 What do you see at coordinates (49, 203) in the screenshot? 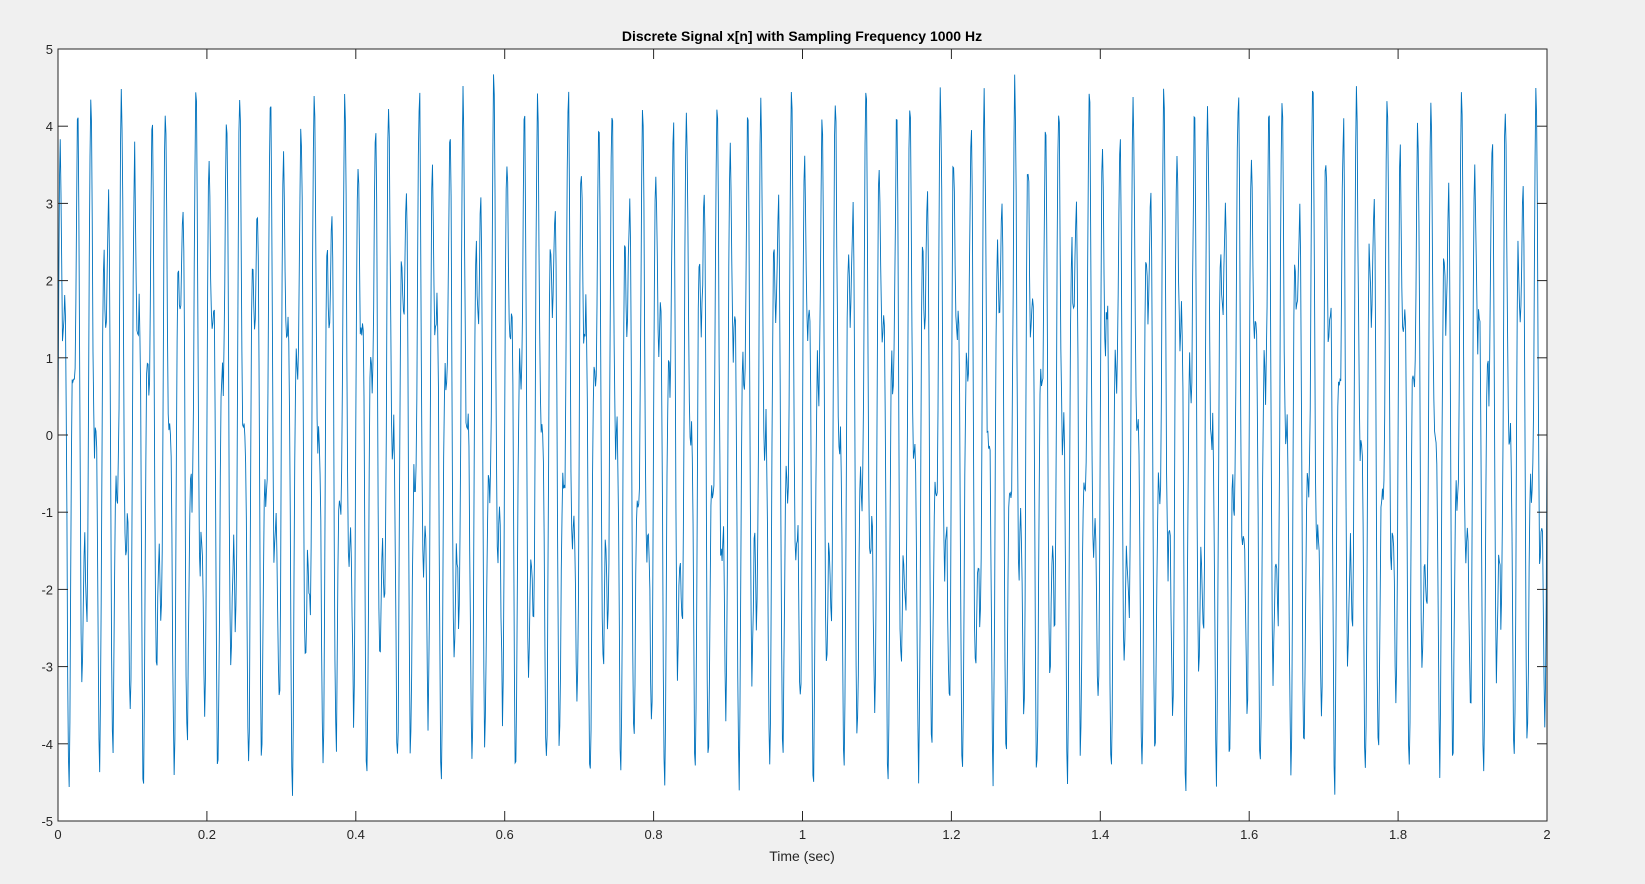
I see `y-tick-label: 3` at bounding box center [49, 203].